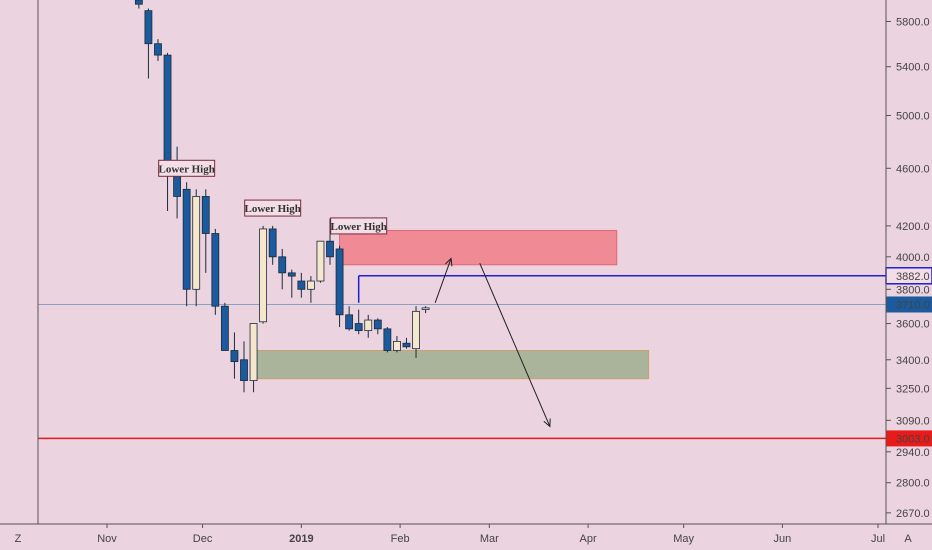  I want to click on price-tick-label: 3400.0, so click(913, 361).